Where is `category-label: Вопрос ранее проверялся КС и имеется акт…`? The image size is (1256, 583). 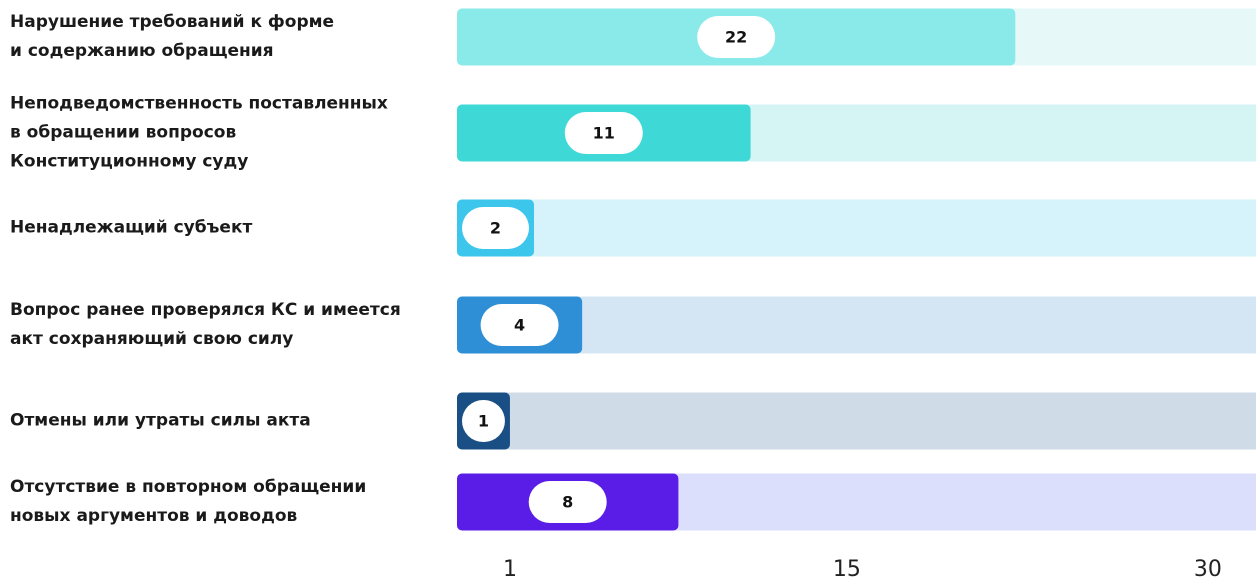
category-label: Вопрос ранее проверялся КС и имеется акт… is located at coordinates (205, 324).